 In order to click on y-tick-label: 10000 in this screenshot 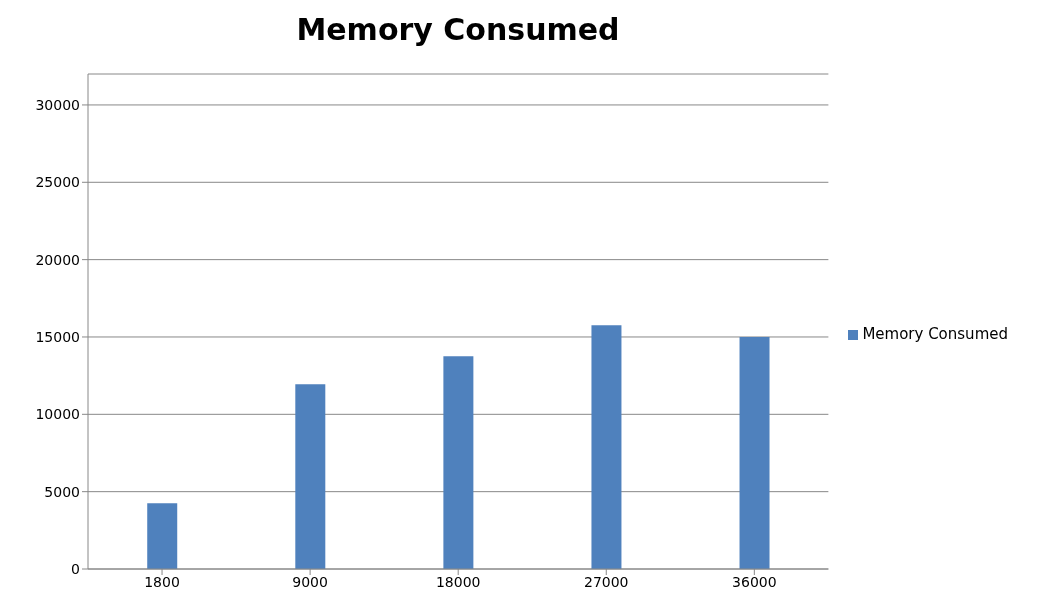, I will do `click(57, 414)`.